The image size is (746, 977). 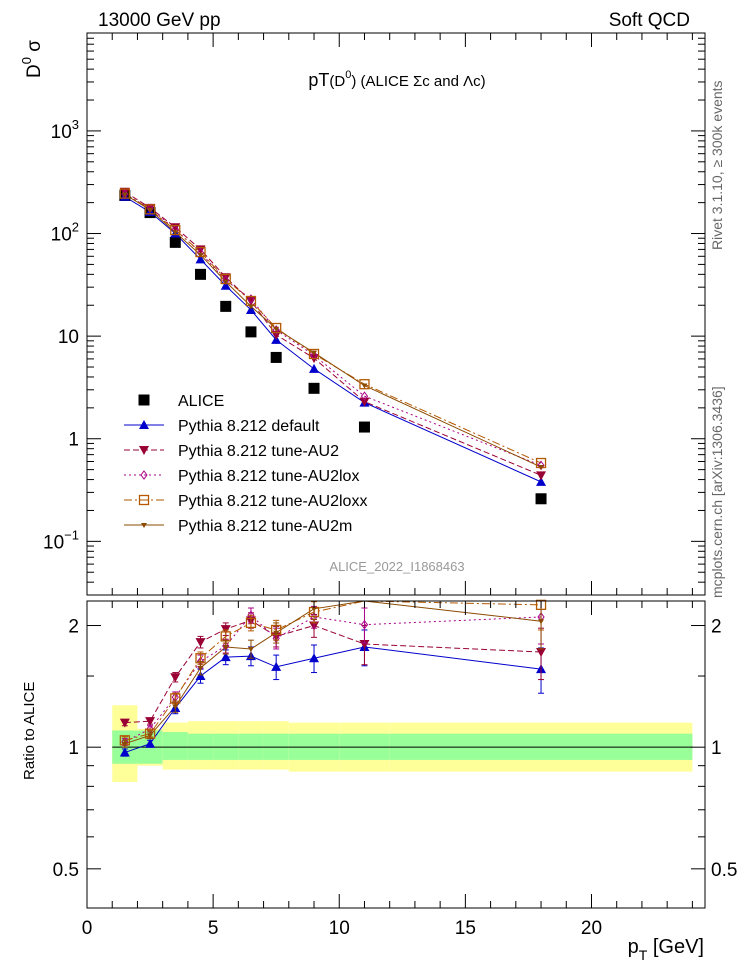 What do you see at coordinates (249, 426) in the screenshot?
I see `legend-label: Pythia 8.212 default` at bounding box center [249, 426].